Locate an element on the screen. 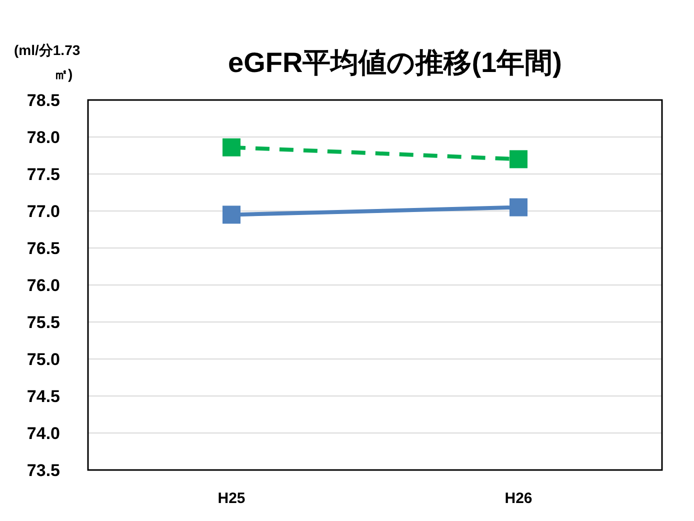 The width and height of the screenshot is (694, 521). y-tick-label: 76.5 is located at coordinates (43, 248).